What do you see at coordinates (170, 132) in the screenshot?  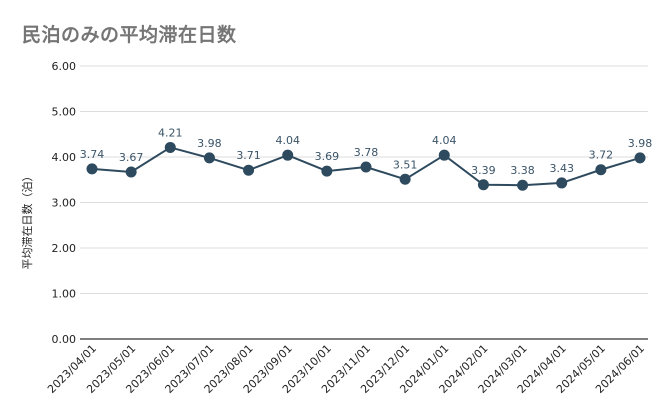 I see `data-label: 4.21` at bounding box center [170, 132].